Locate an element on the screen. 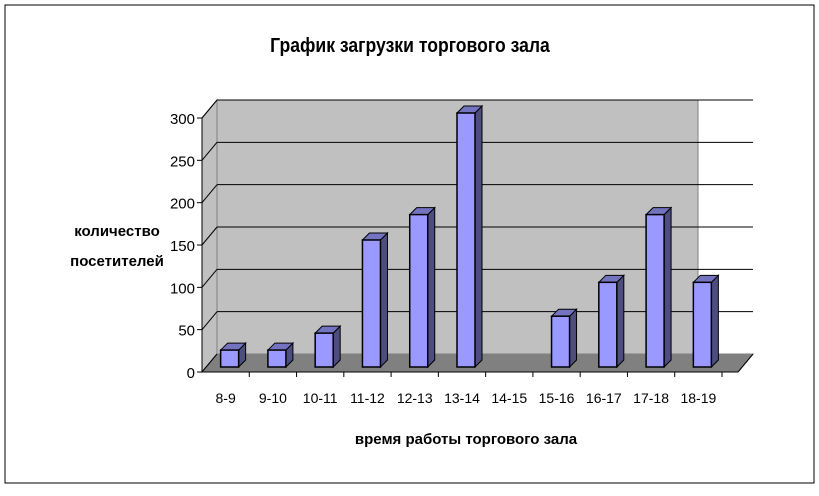  x-axis-label: время работы торгового зала is located at coordinates (466, 439).